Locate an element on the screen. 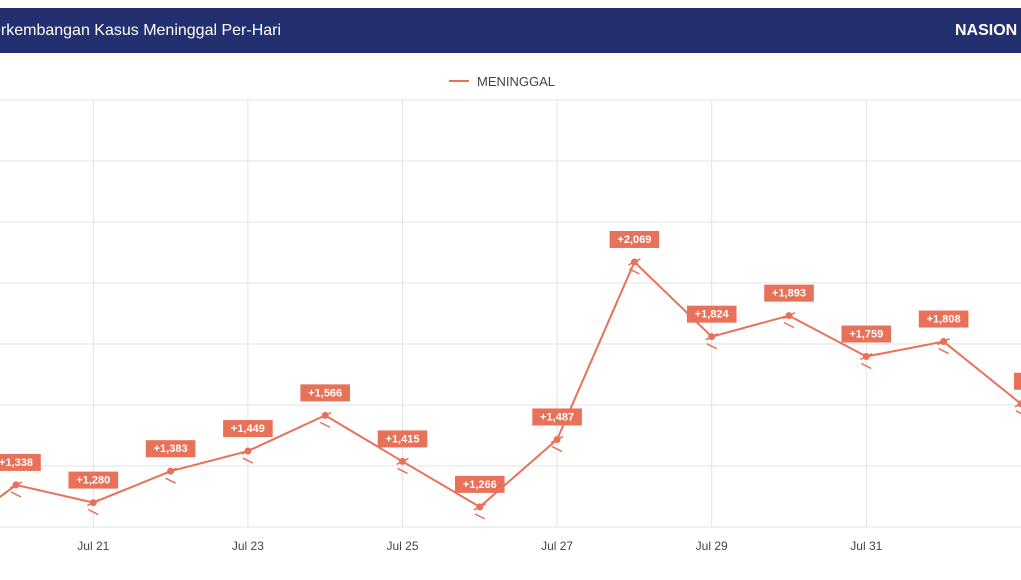 The width and height of the screenshot is (1021, 580). data-label: +1,893 is located at coordinates (789, 293).